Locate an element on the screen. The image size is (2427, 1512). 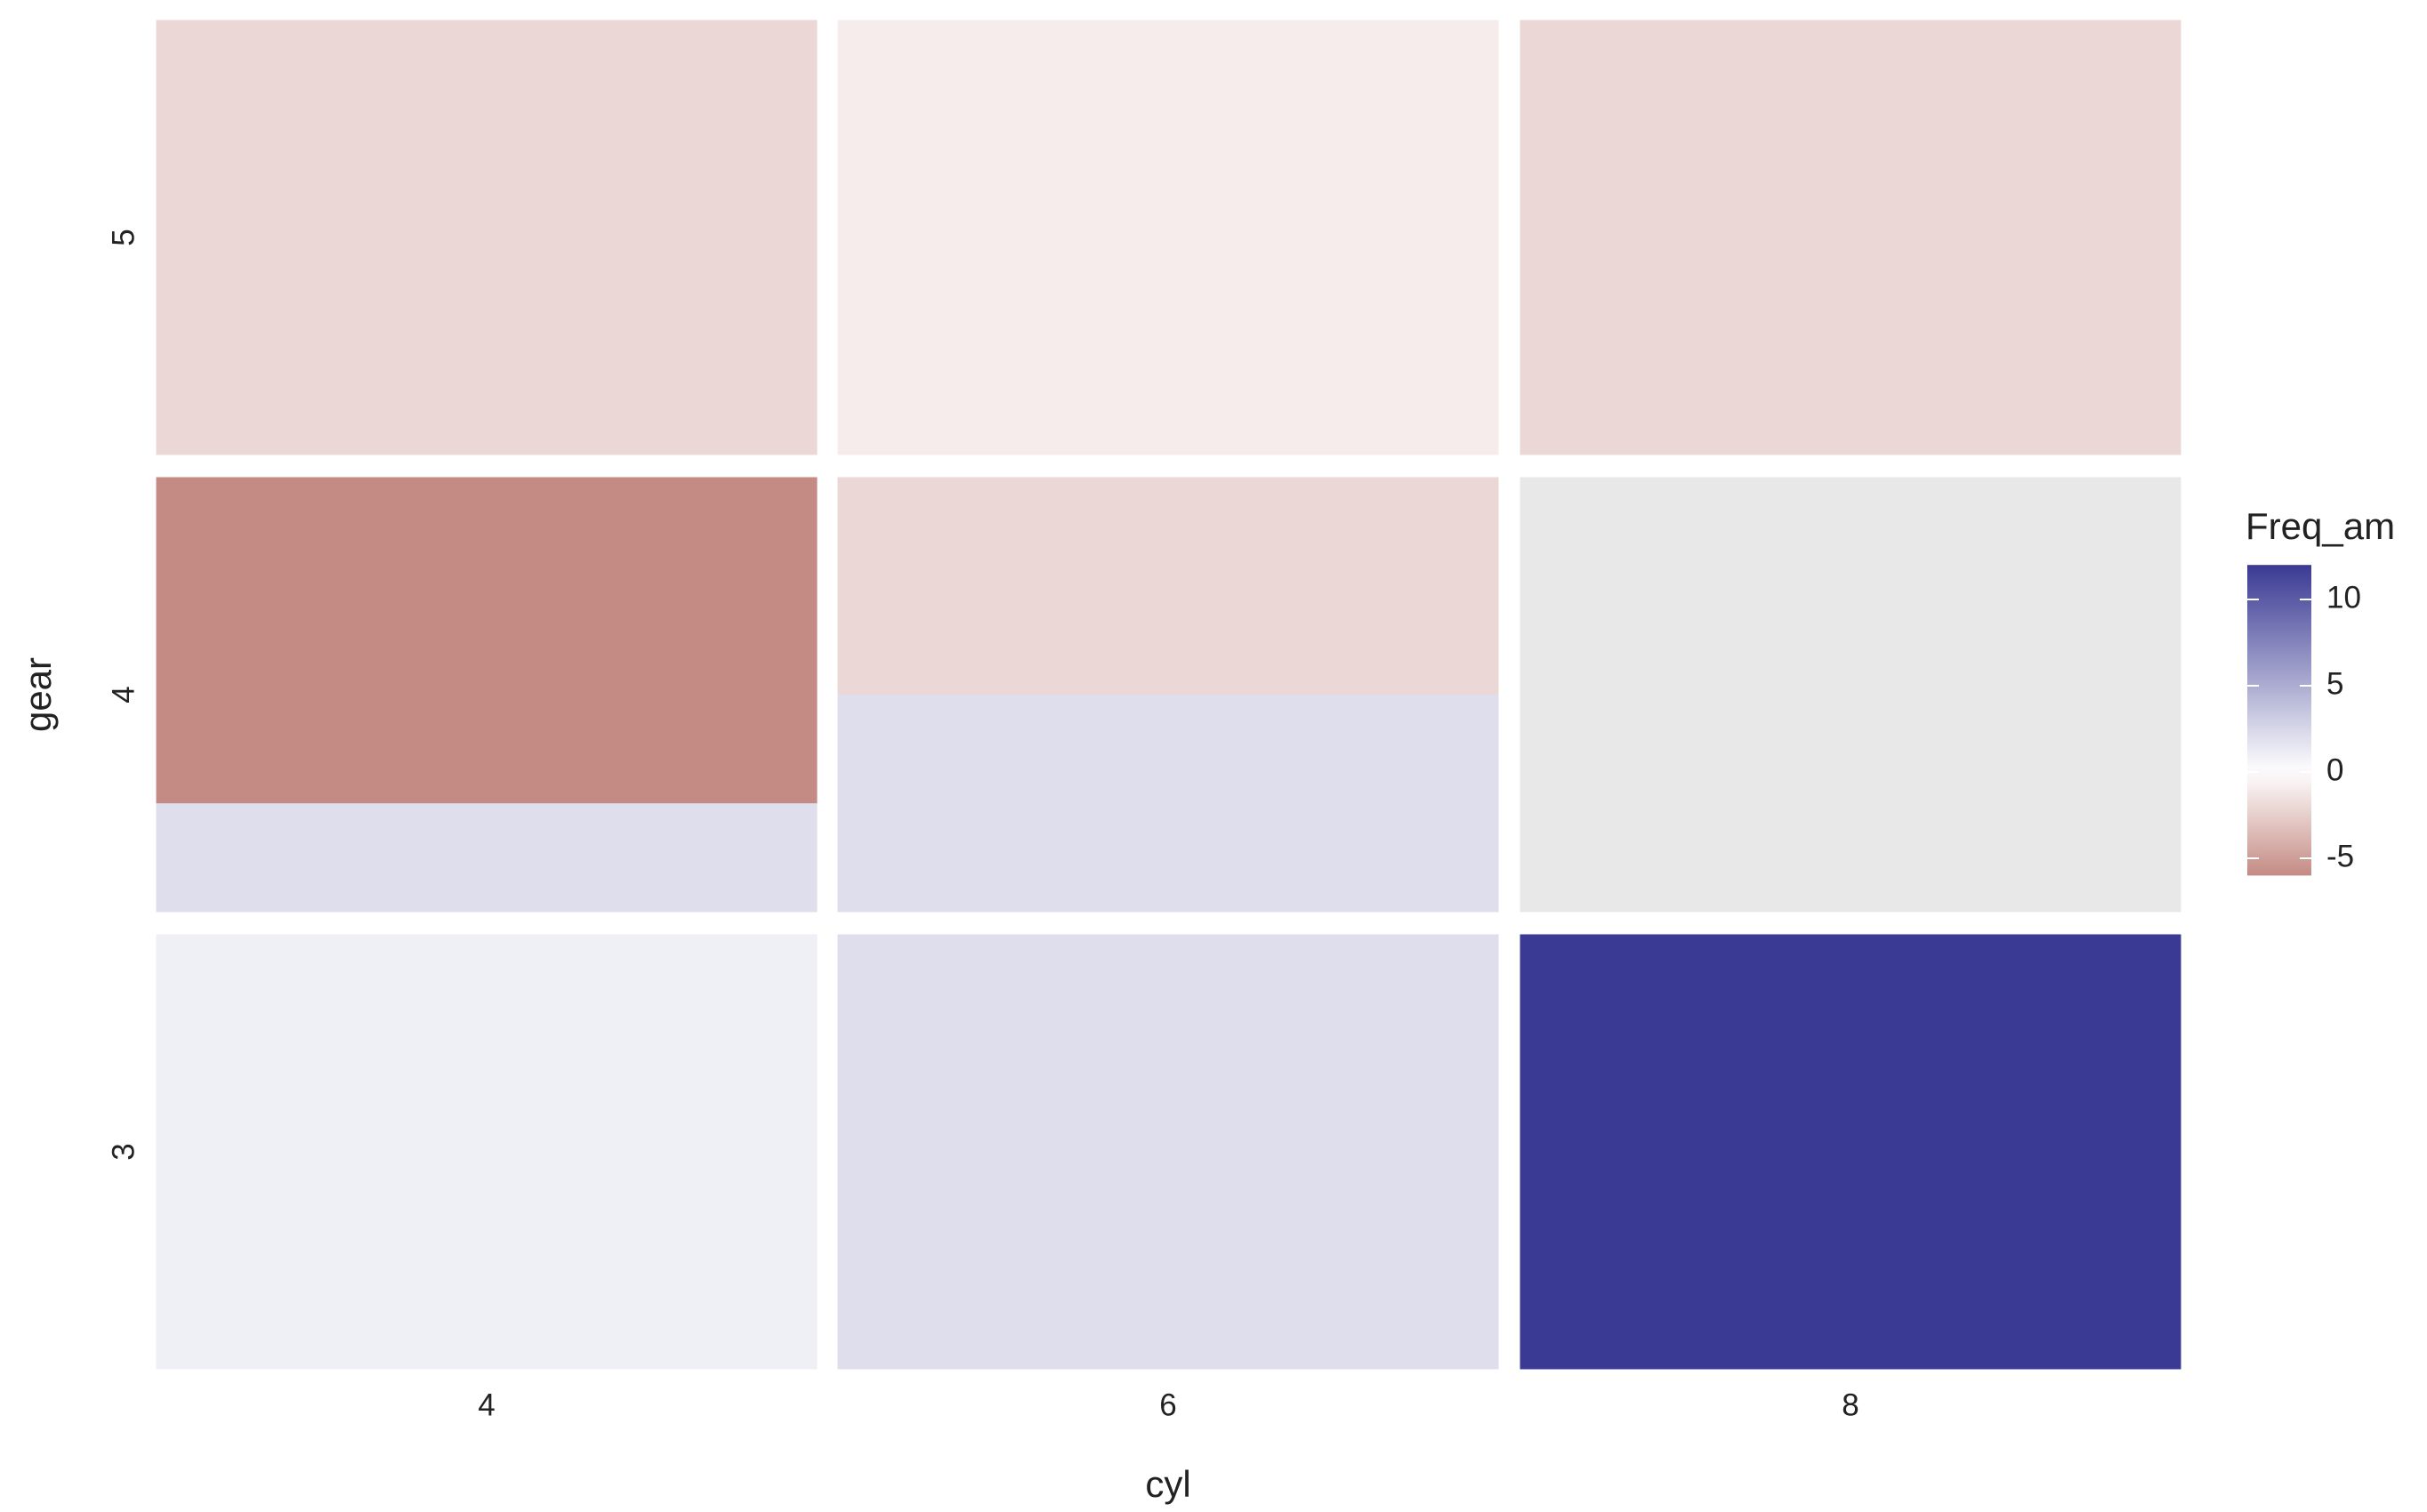
colorbar-tick-label: 0 is located at coordinates (2334, 769).